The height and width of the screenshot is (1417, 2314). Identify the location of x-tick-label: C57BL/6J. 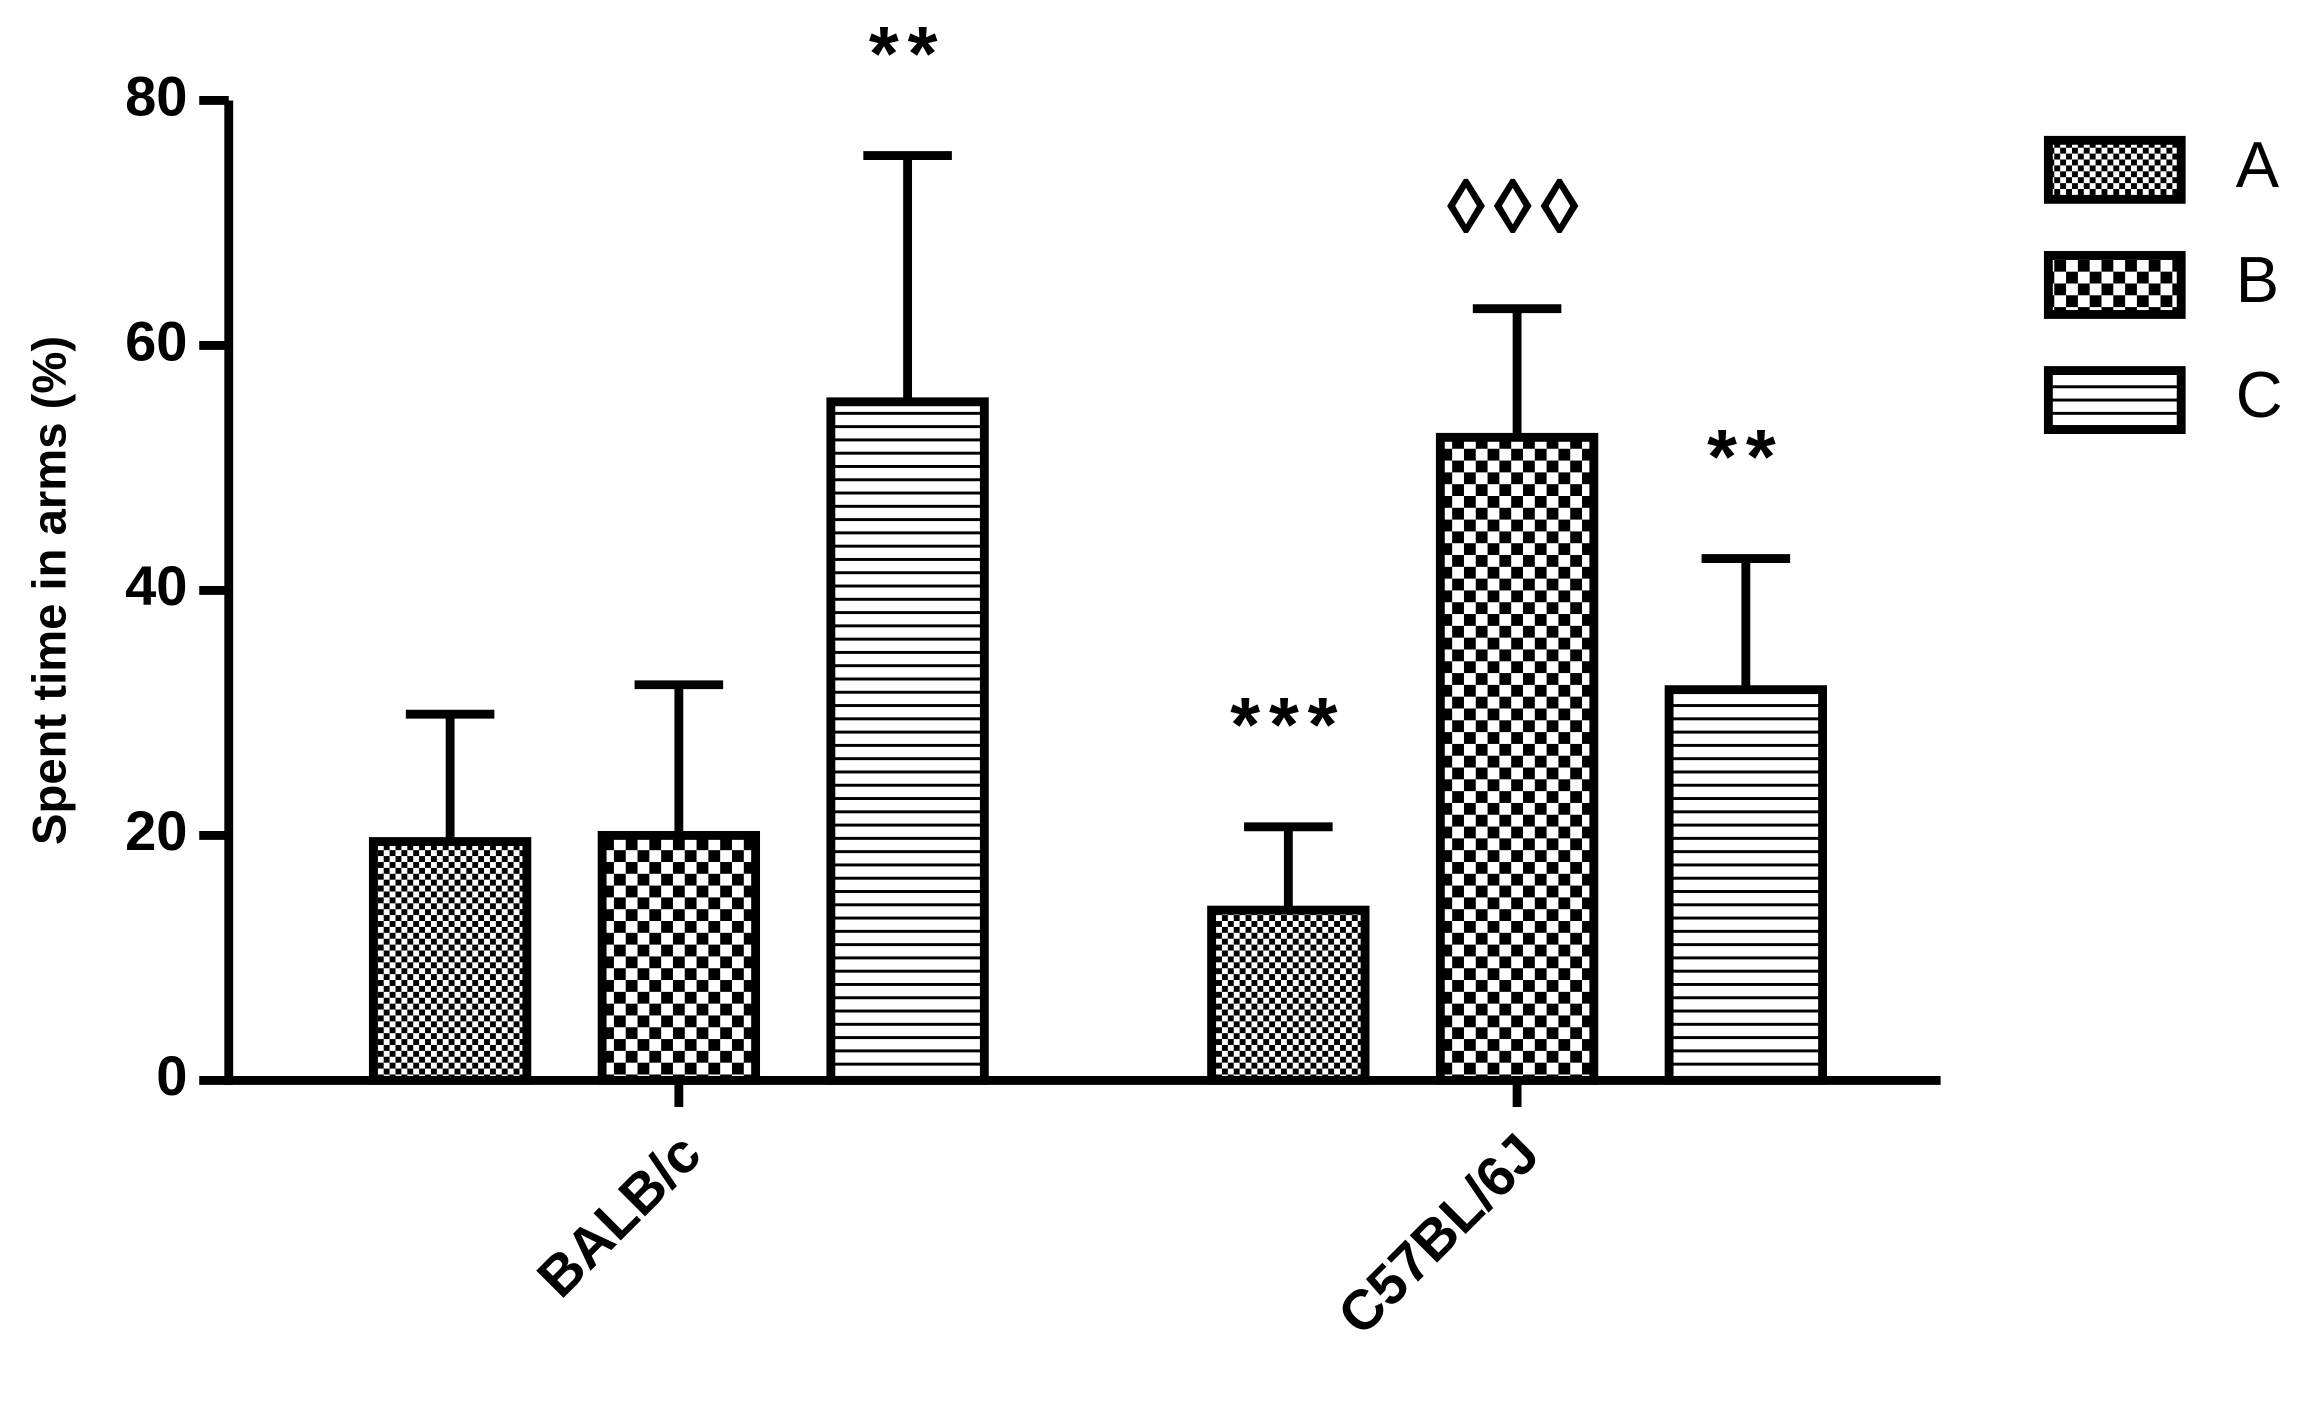
(1438, 1233).